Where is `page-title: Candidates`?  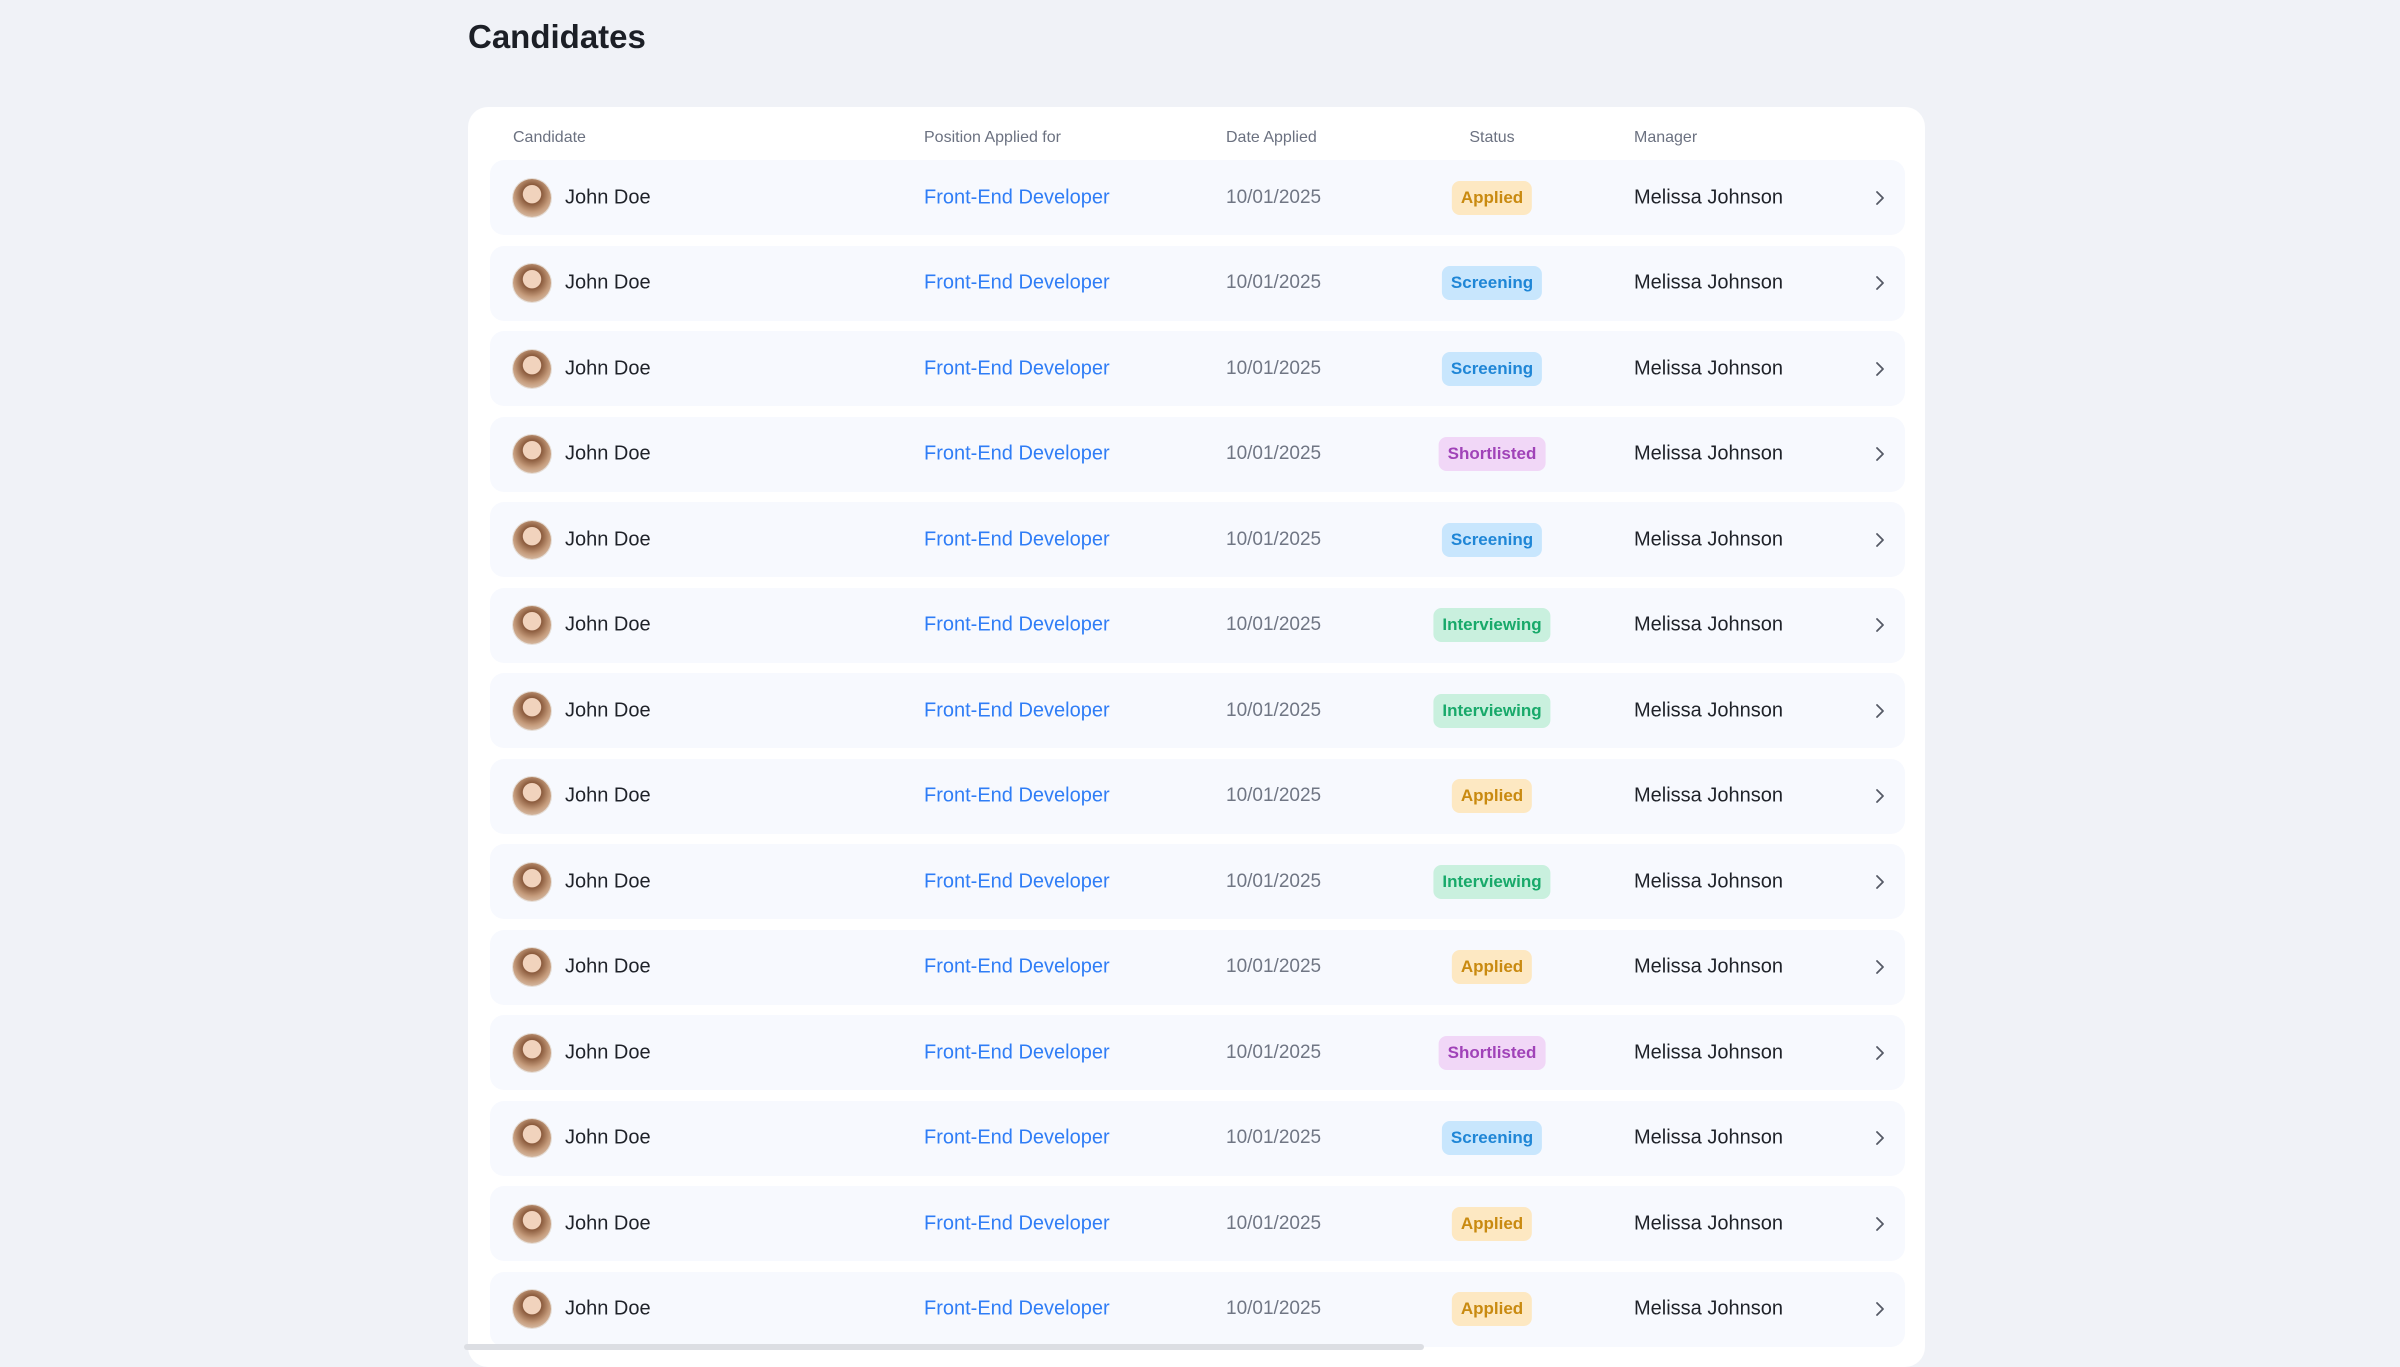
page-title: Candidates is located at coordinates (557, 36).